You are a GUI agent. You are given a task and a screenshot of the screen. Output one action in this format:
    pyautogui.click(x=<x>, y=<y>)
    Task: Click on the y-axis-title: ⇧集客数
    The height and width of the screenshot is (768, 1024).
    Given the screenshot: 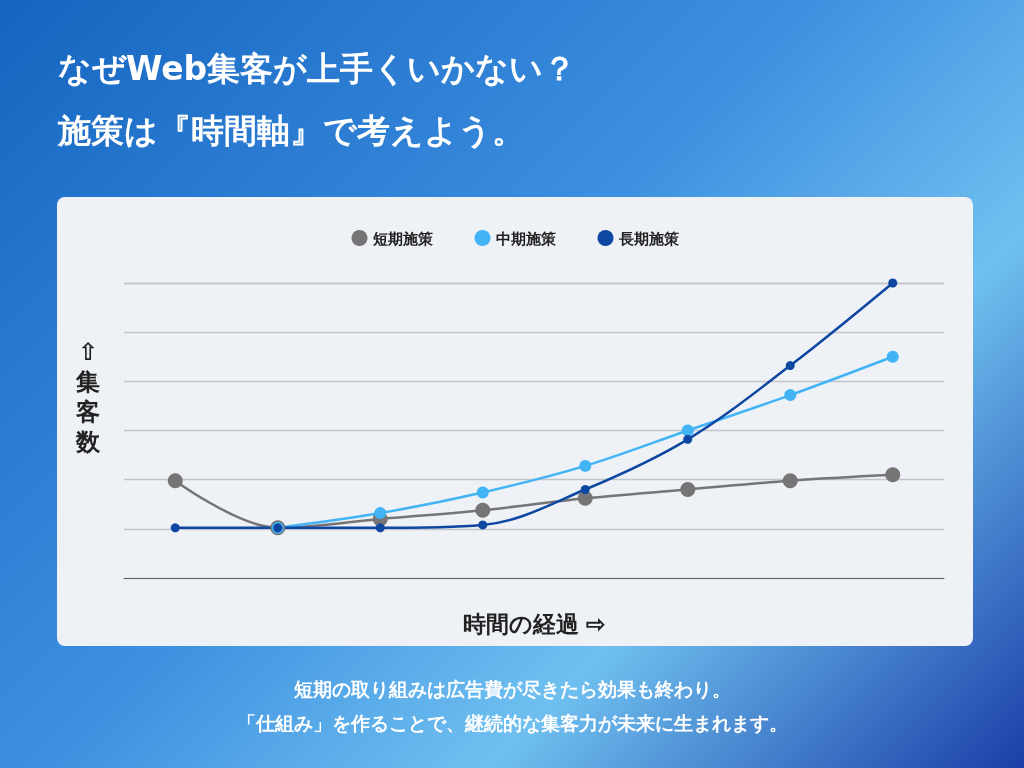 What is the action you would take?
    pyautogui.click(x=88, y=397)
    